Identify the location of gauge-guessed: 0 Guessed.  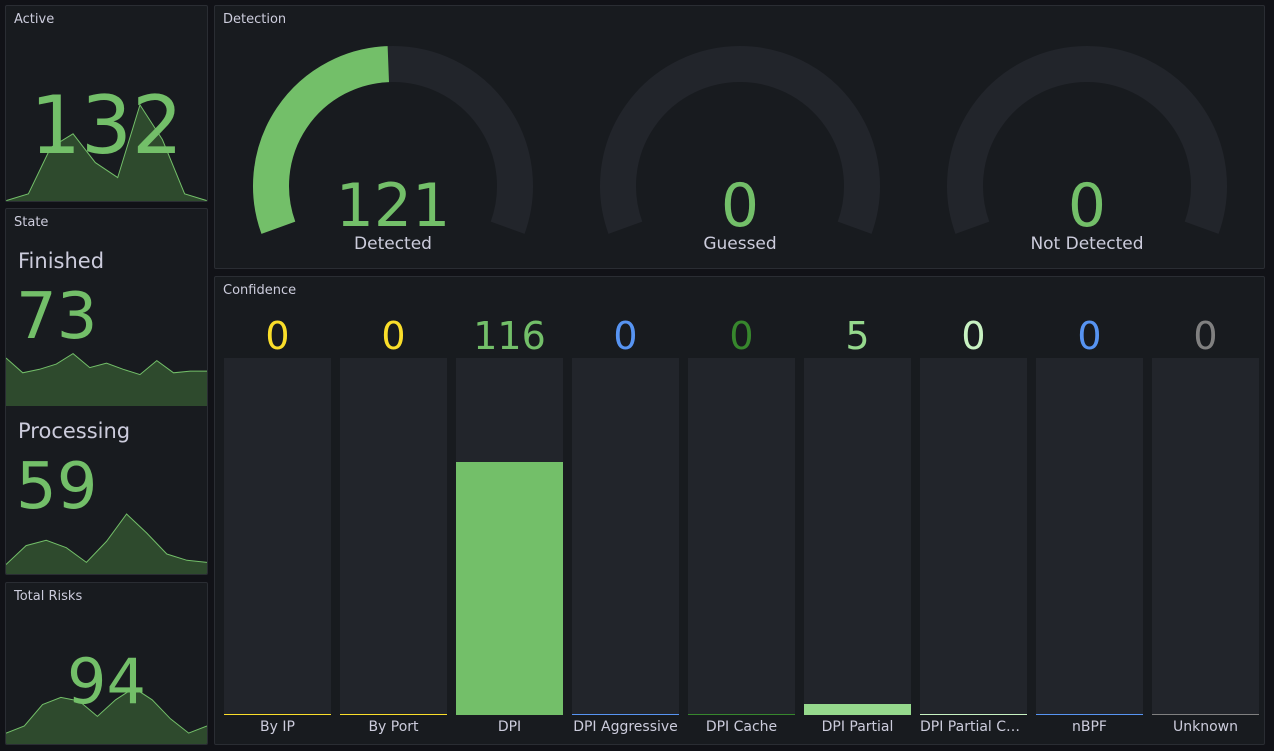
(740, 137).